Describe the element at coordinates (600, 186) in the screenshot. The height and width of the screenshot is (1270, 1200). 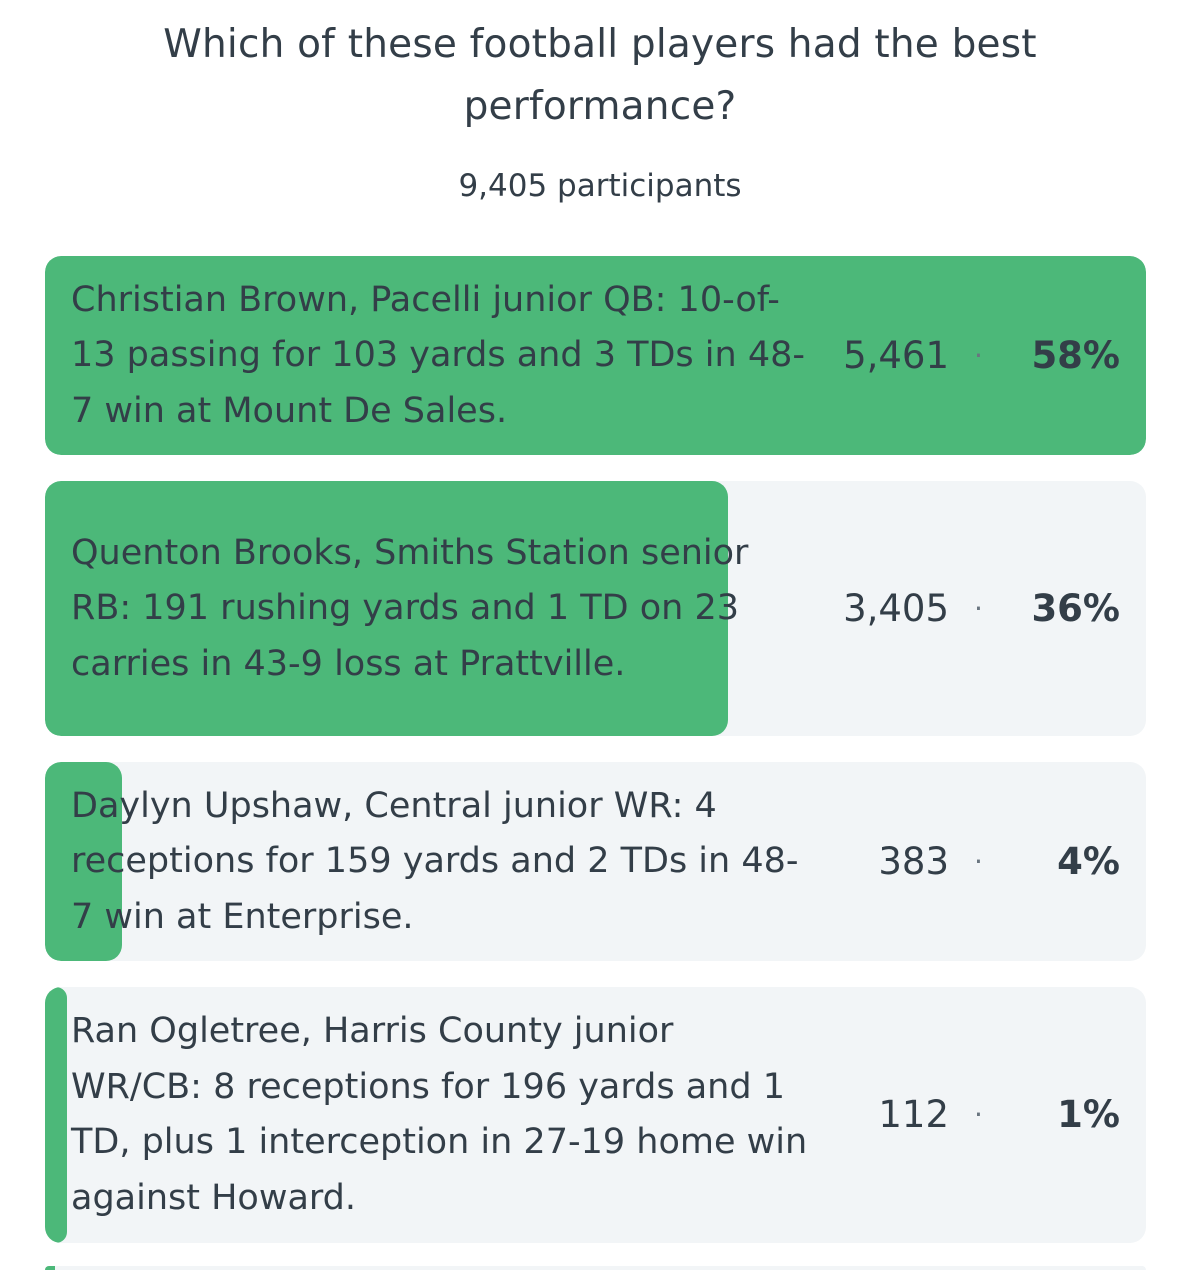
I see `participant-count: 9,405 participants` at that location.